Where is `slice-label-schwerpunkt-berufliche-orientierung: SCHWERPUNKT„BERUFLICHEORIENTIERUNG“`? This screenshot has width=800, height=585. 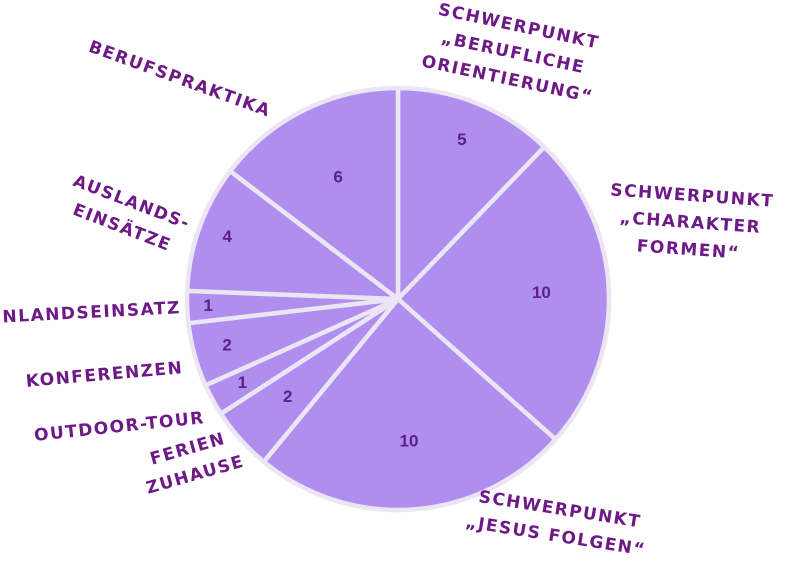 slice-label-schwerpunkt-berufliche-orientierung: SCHWERPUNKT„BERUFLICHEORIENTIERUNG“ is located at coordinates (513, 53).